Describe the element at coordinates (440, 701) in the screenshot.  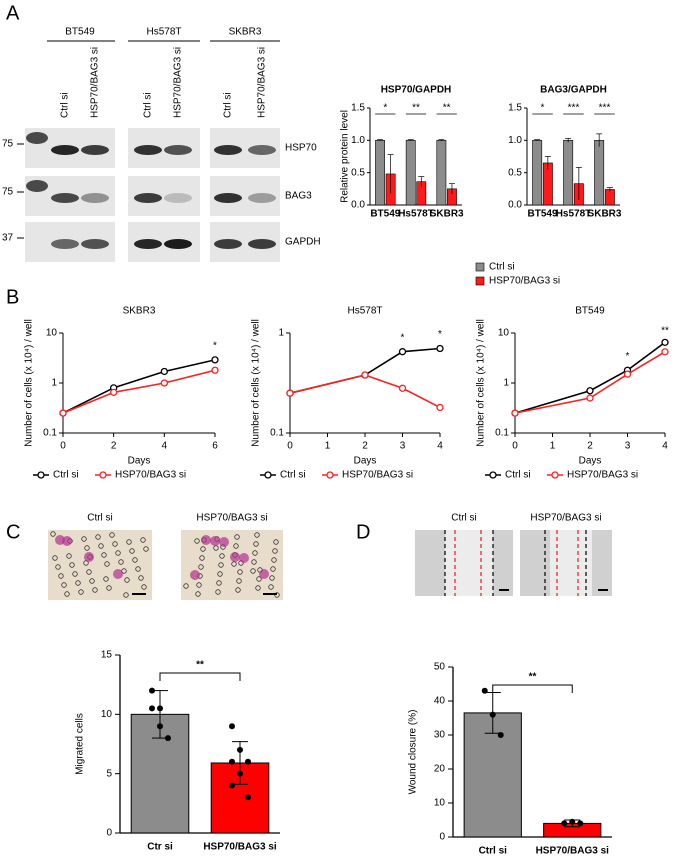
I see `y-tick-label: 40` at that location.